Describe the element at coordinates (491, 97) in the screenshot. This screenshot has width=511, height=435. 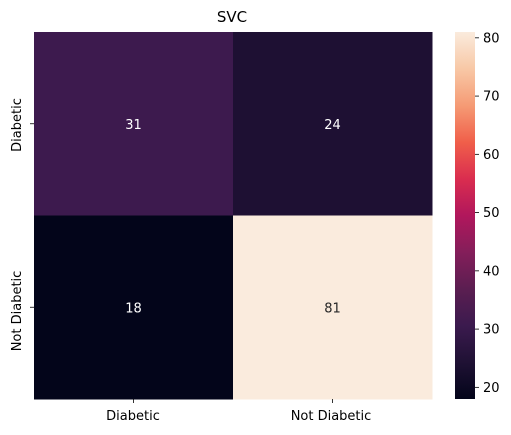
I see `colorbar-tick-label: 70` at that location.